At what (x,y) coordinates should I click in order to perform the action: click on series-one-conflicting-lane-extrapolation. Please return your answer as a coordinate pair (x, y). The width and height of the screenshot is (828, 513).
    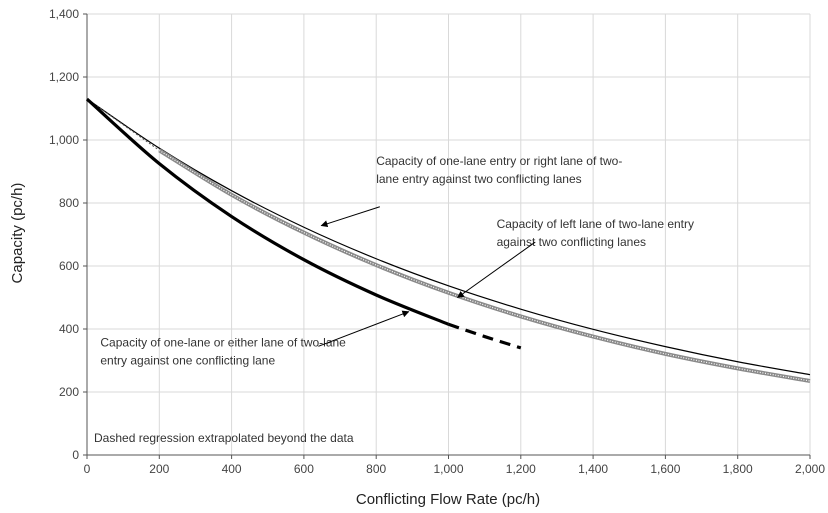
    Looking at the image, I should click on (484, 336).